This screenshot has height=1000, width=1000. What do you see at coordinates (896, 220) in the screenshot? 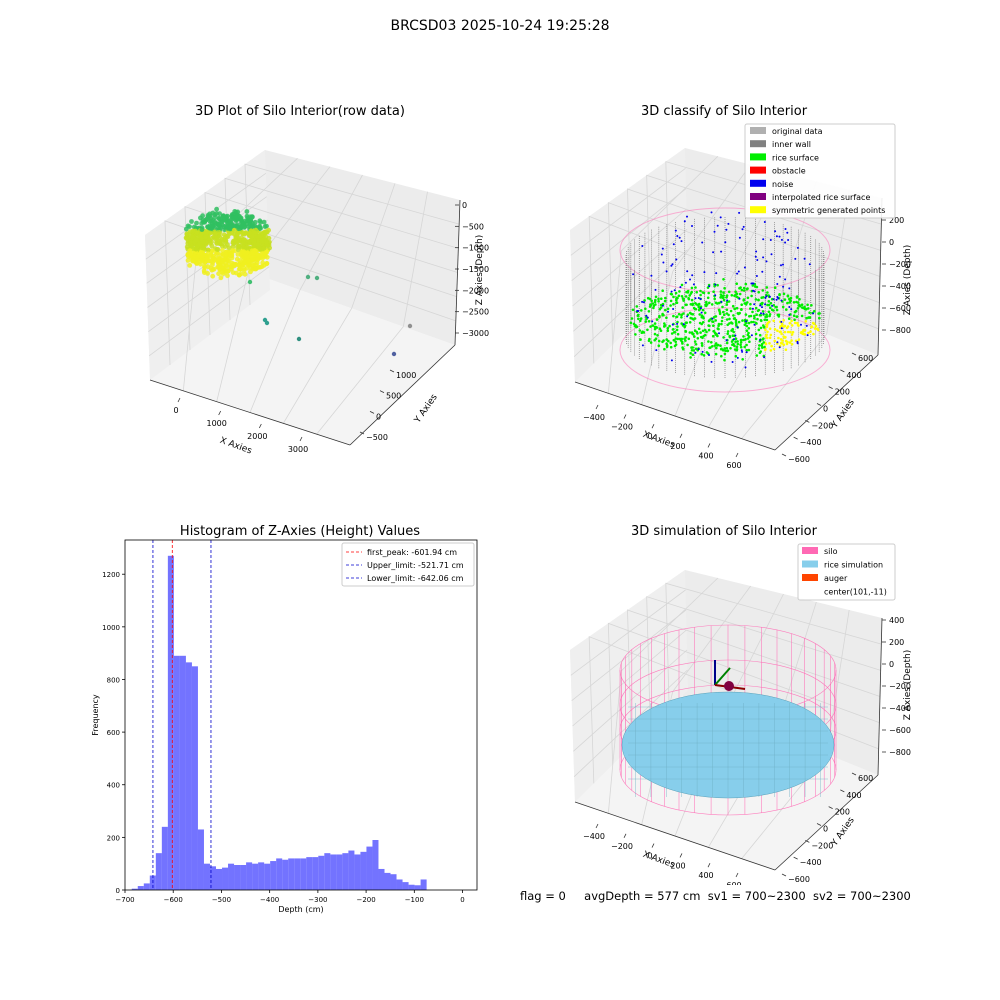
I see `cls-z-tick-label: 200` at bounding box center [896, 220].